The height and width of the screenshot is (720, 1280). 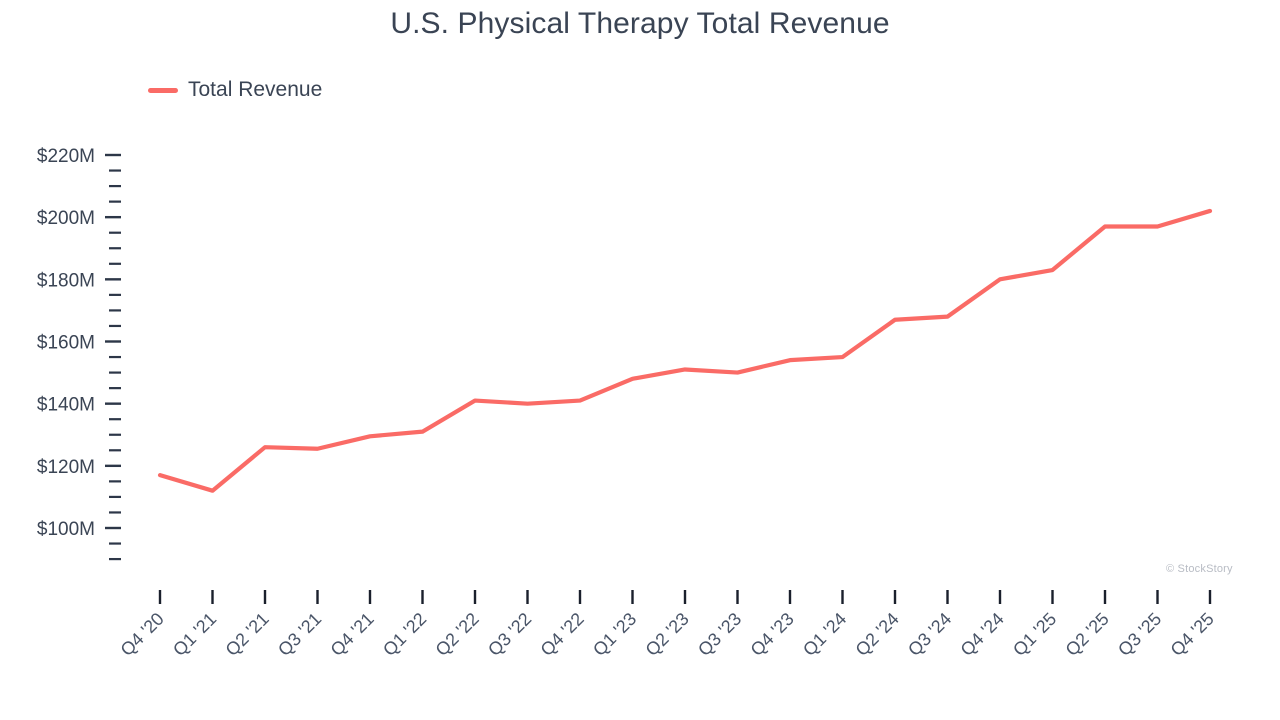 I want to click on y-axis-tick-label: $200M, so click(x=66, y=218).